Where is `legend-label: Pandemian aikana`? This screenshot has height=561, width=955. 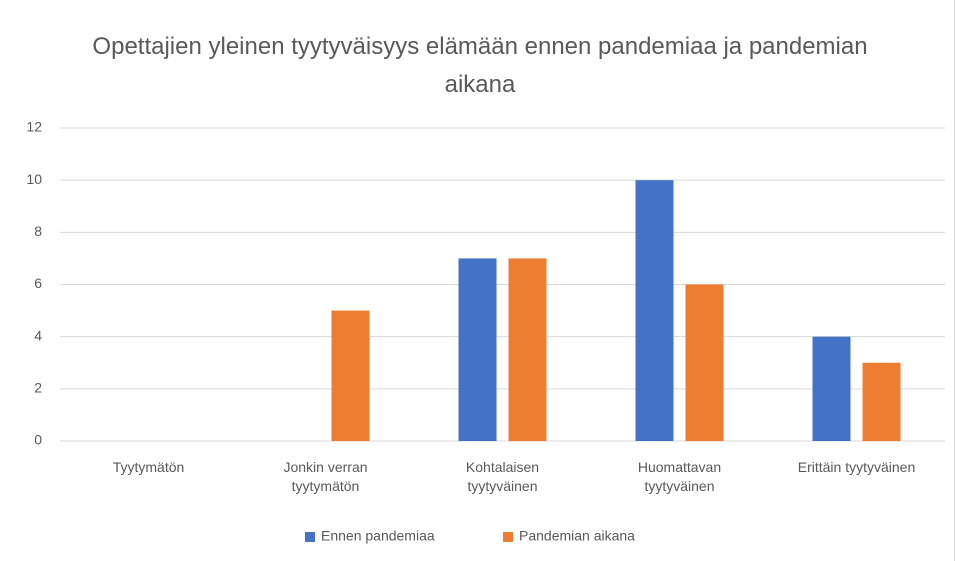 legend-label: Pandemian aikana is located at coordinates (577, 536).